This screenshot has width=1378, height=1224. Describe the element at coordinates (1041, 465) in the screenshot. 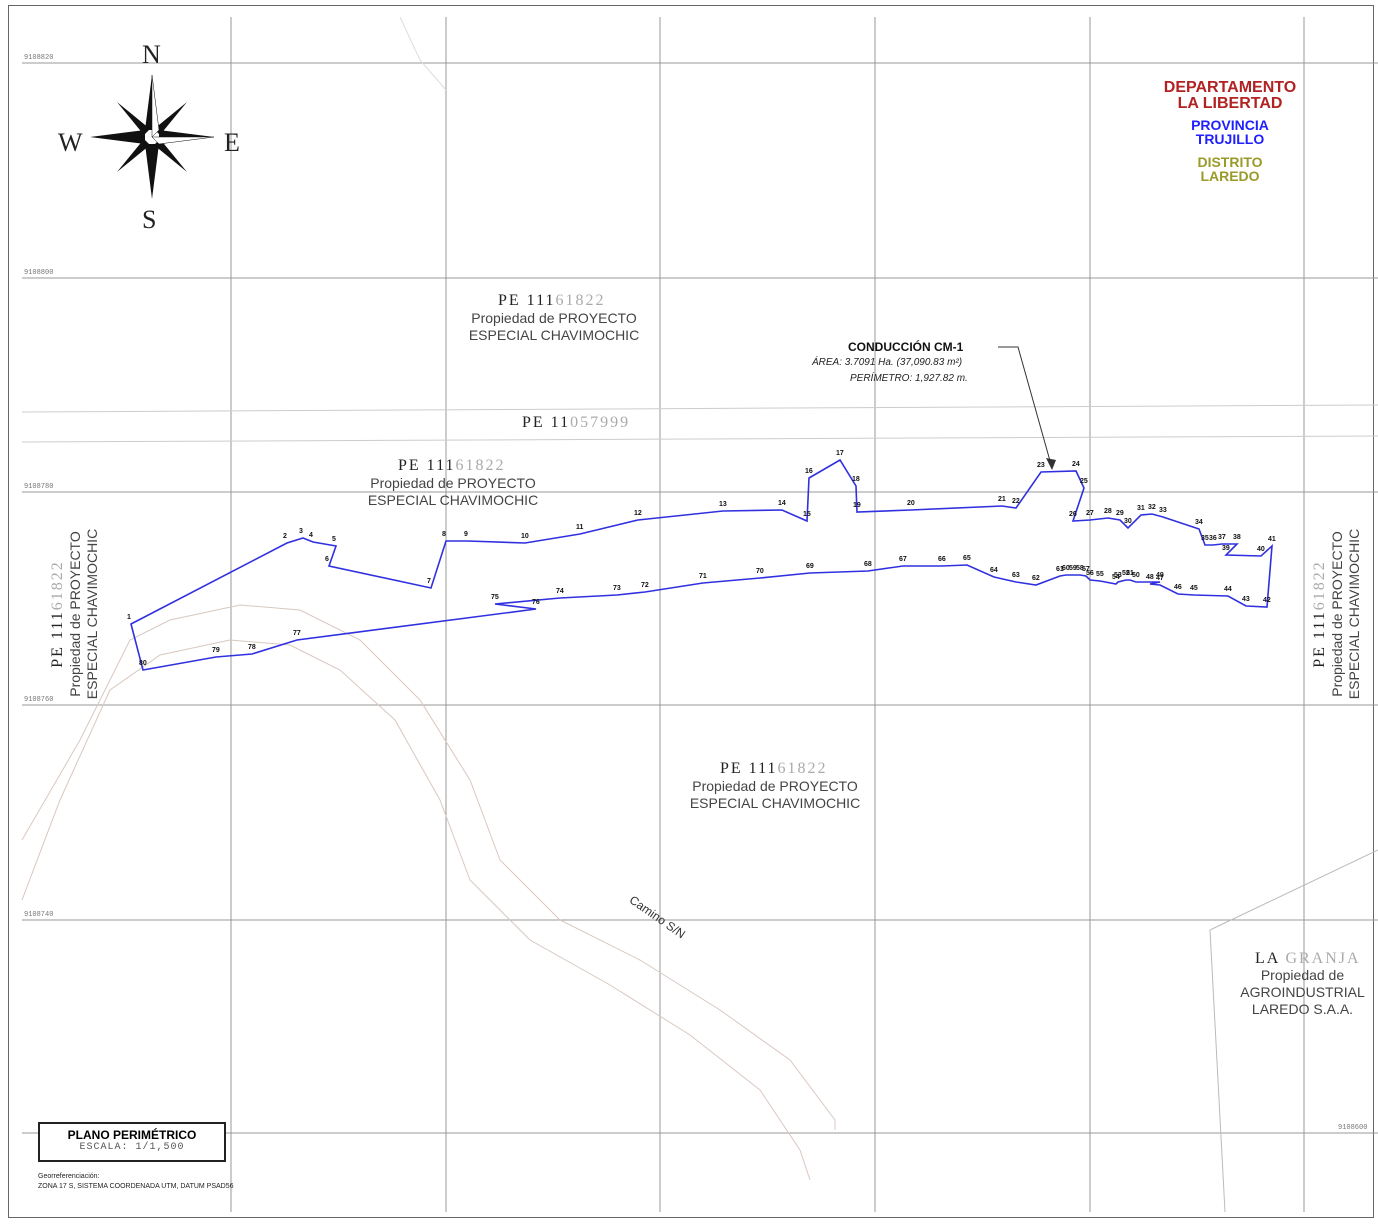

I see `vertex-label: 23` at that location.